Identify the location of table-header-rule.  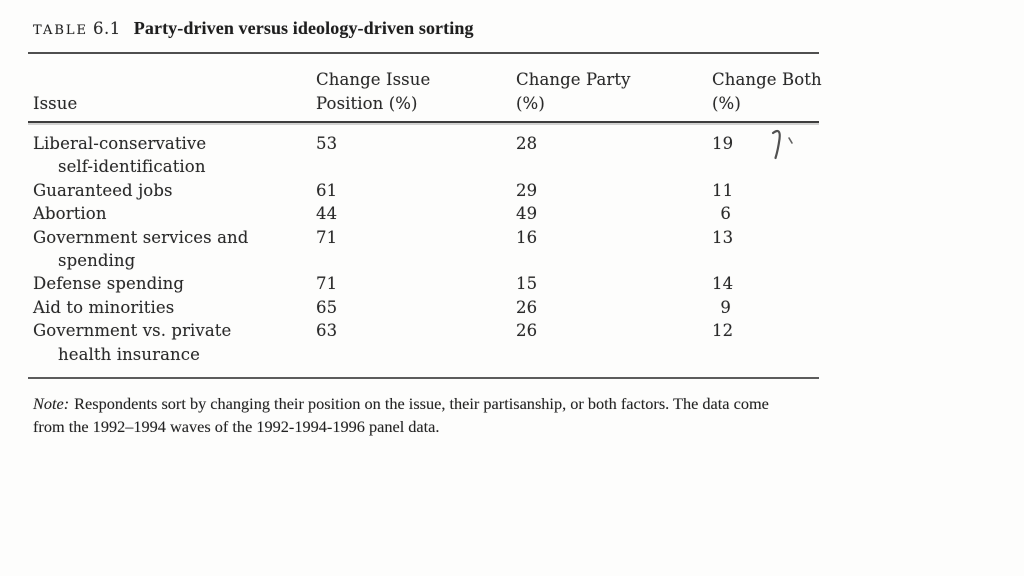
(423, 122).